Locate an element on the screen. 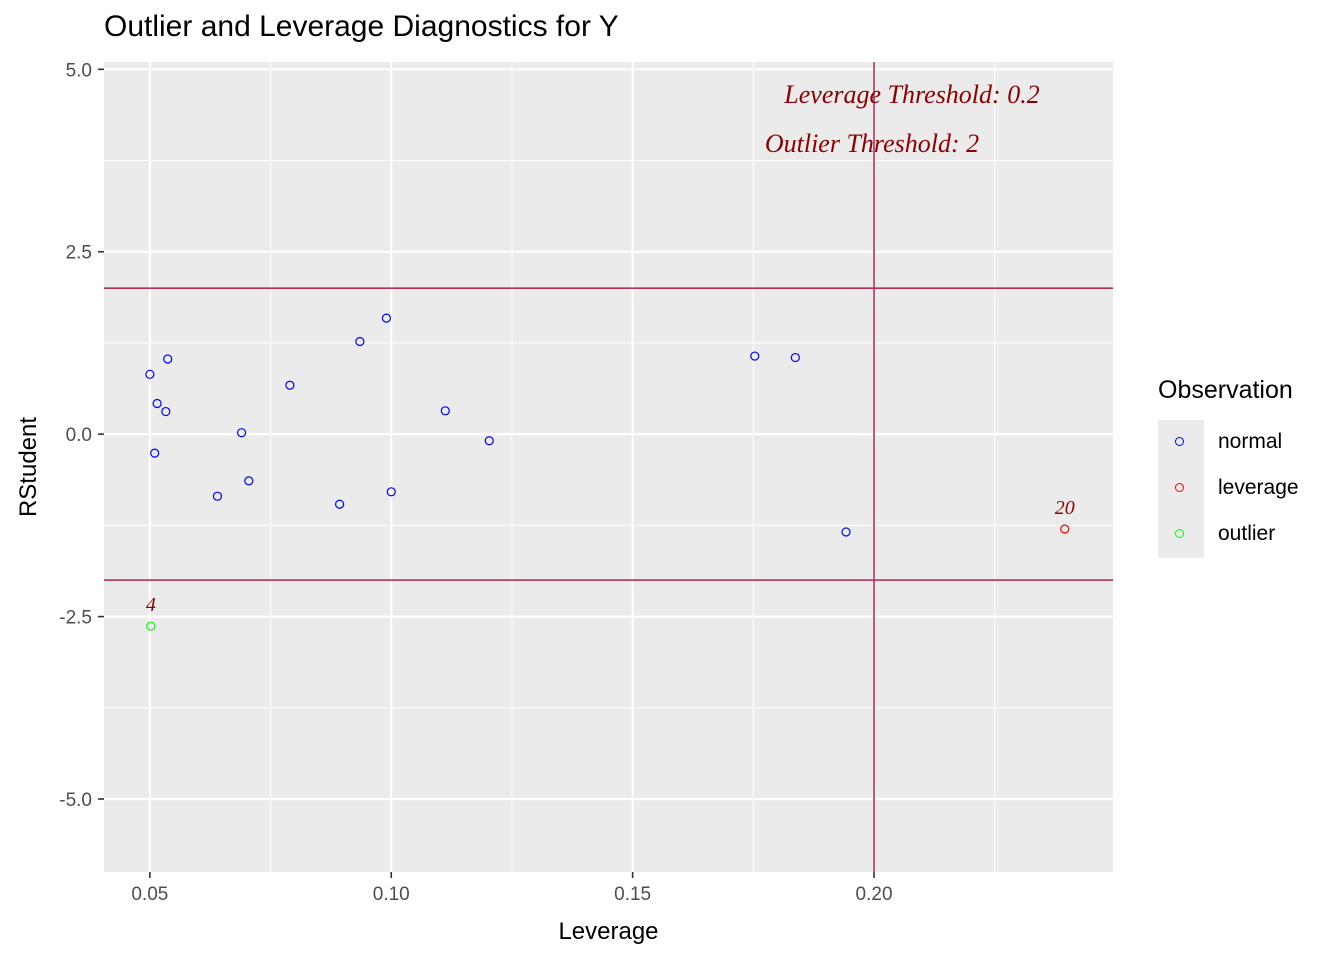 Image resolution: width=1344 pixels, height=960 pixels. y-tick-label: -5.0 is located at coordinates (75, 800).